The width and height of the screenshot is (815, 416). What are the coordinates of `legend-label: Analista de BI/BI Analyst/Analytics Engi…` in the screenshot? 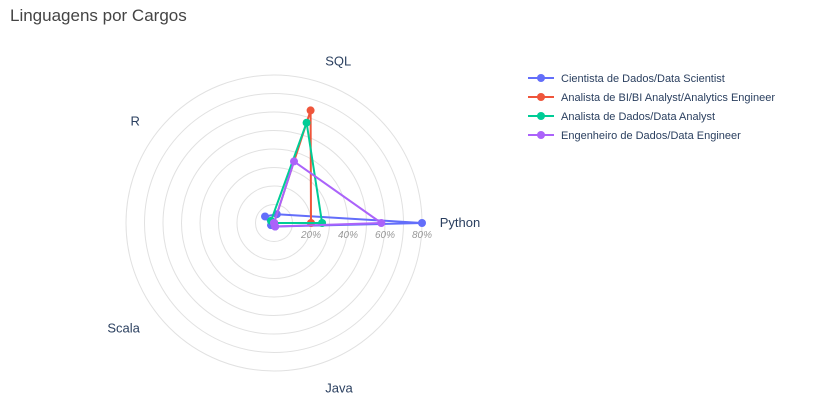 It's located at (668, 98).